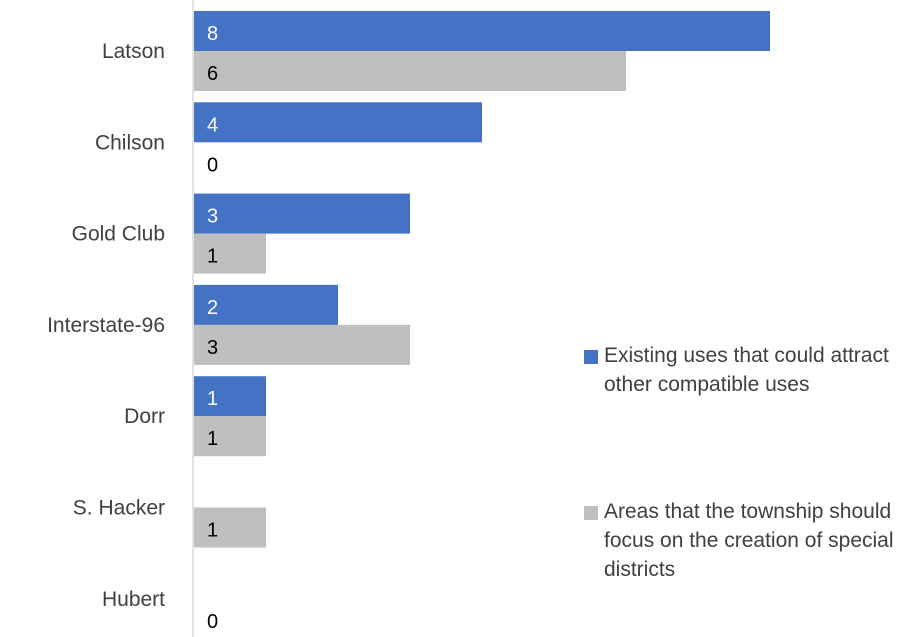 This screenshot has width=906, height=637. I want to click on value-labels: 8 6 4 0 3 1 2 3 1 1 1 0, so click(212, 328).